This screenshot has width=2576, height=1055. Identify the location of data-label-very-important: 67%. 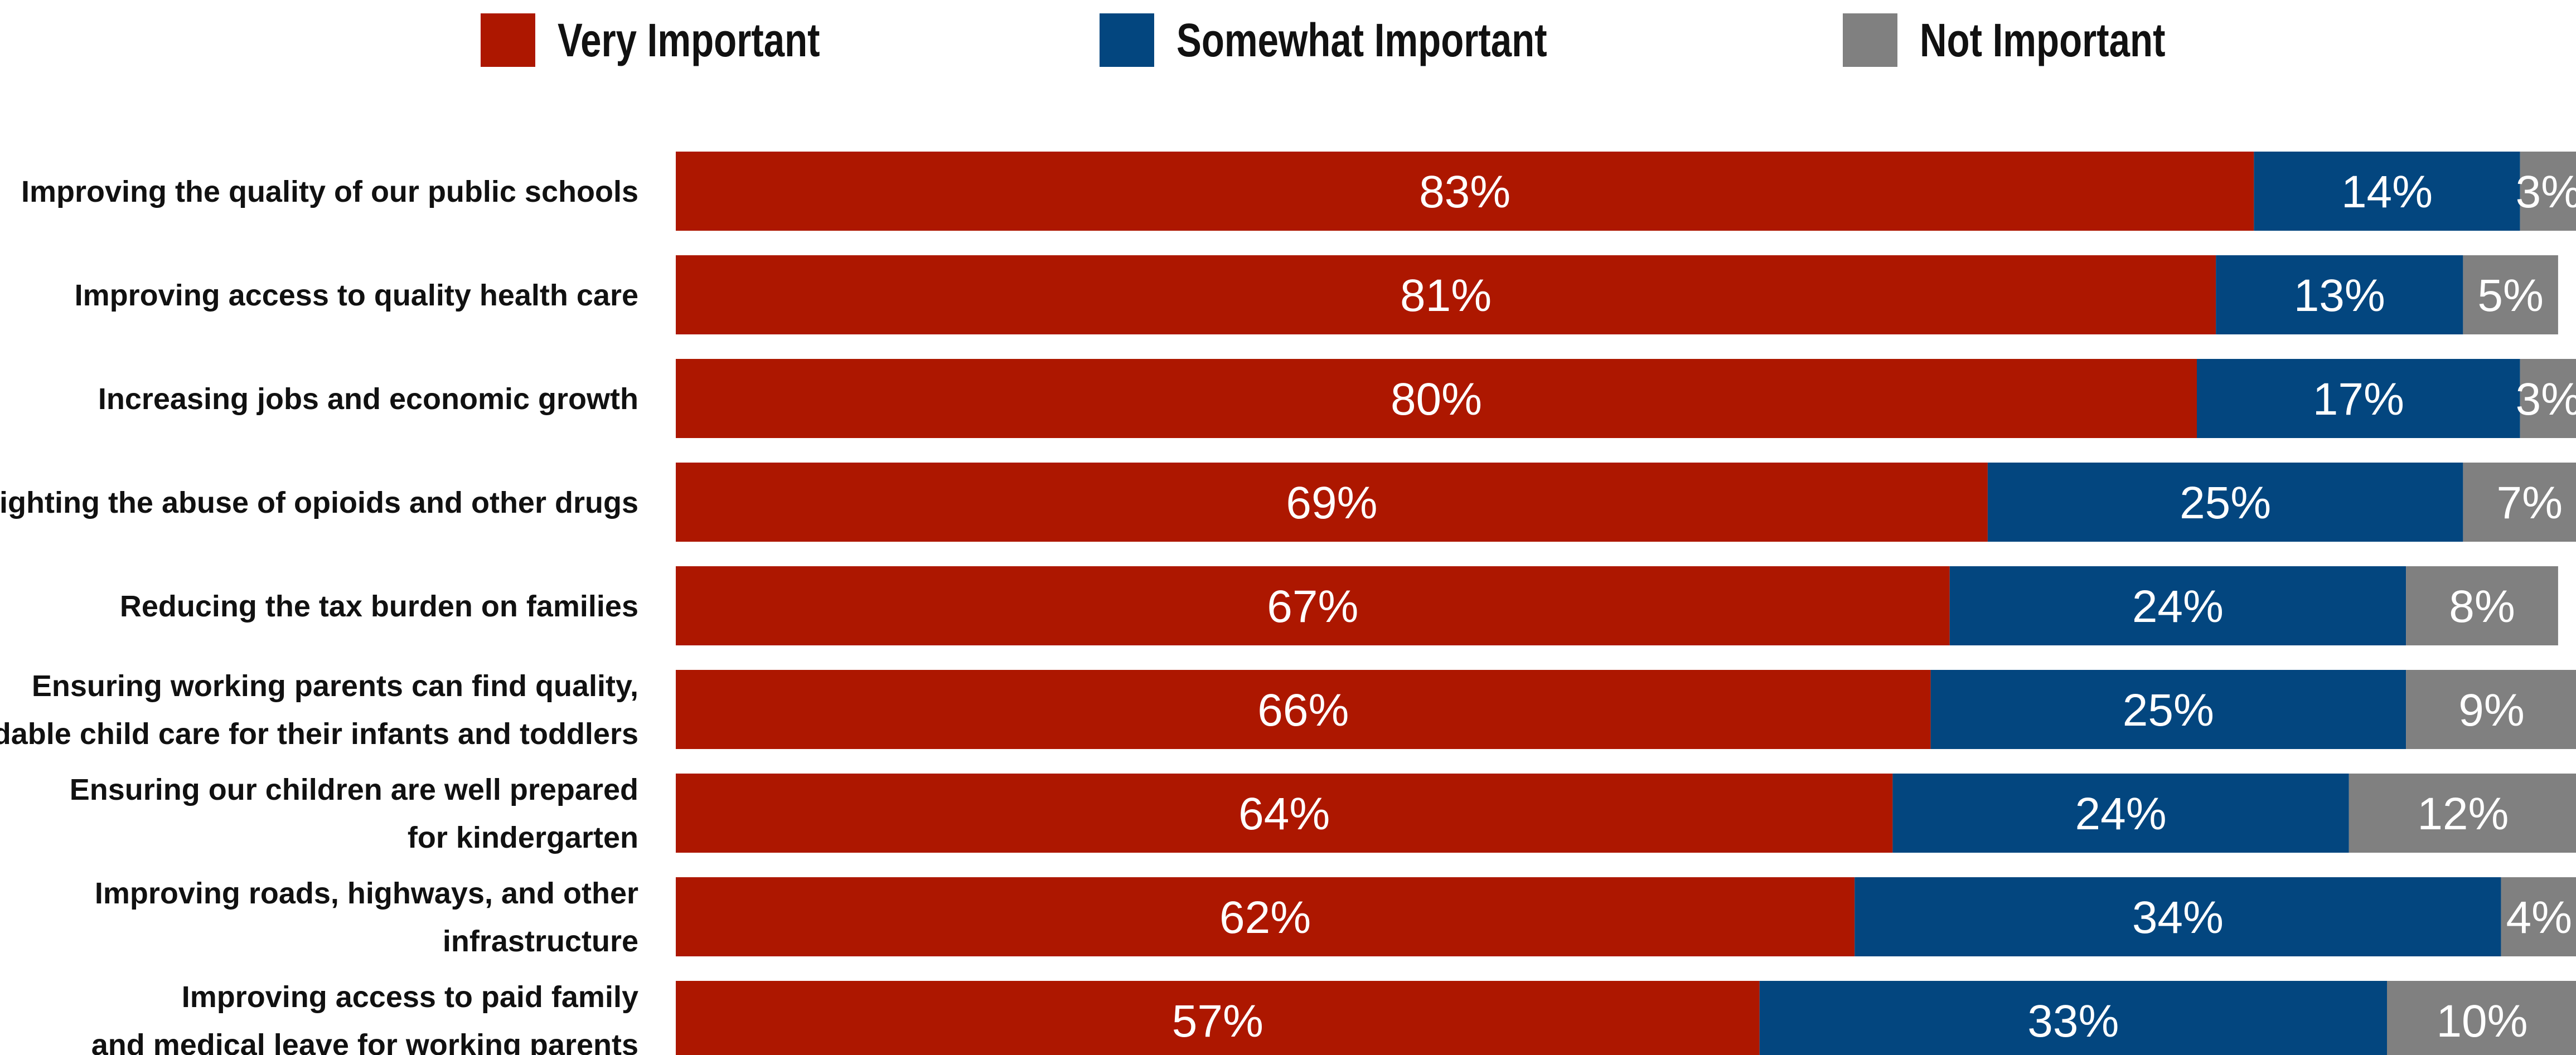
(1313, 606).